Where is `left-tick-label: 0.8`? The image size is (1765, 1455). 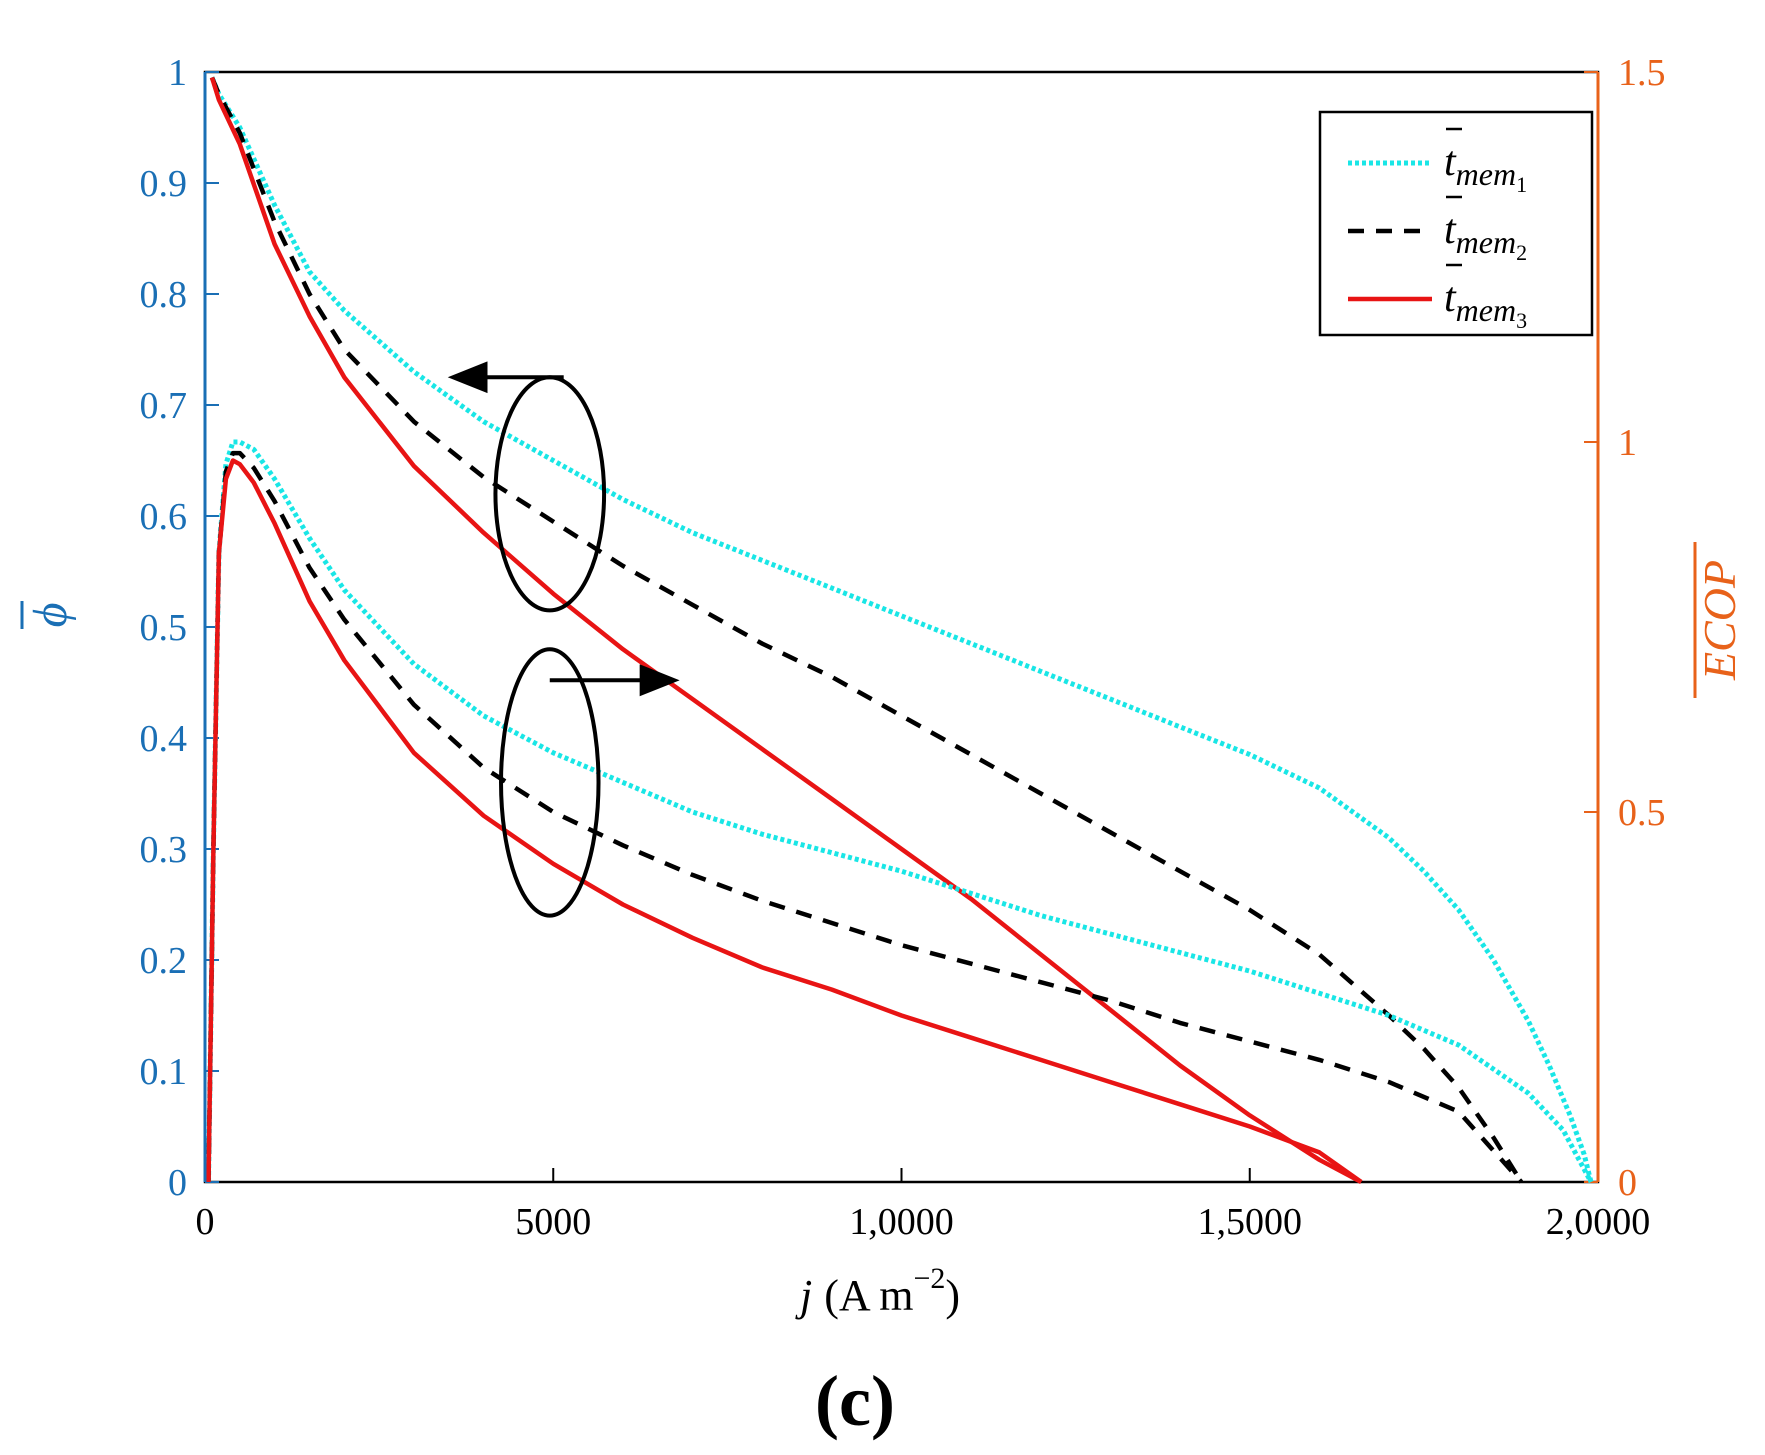
left-tick-label: 0.8 is located at coordinates (164, 295).